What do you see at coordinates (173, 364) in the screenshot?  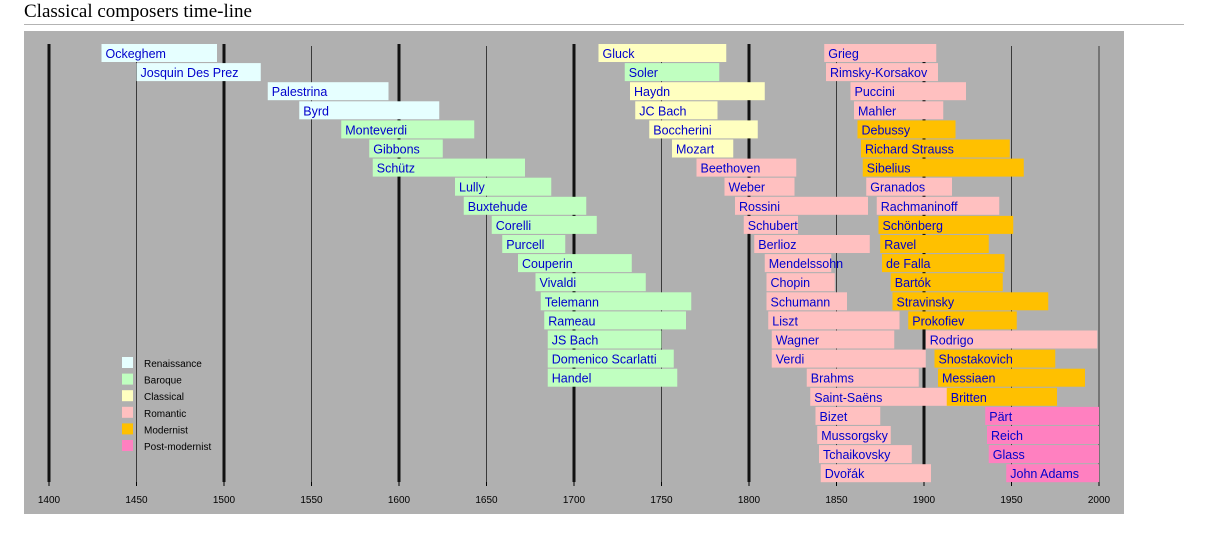 I see `legend-label: Renaissance` at bounding box center [173, 364].